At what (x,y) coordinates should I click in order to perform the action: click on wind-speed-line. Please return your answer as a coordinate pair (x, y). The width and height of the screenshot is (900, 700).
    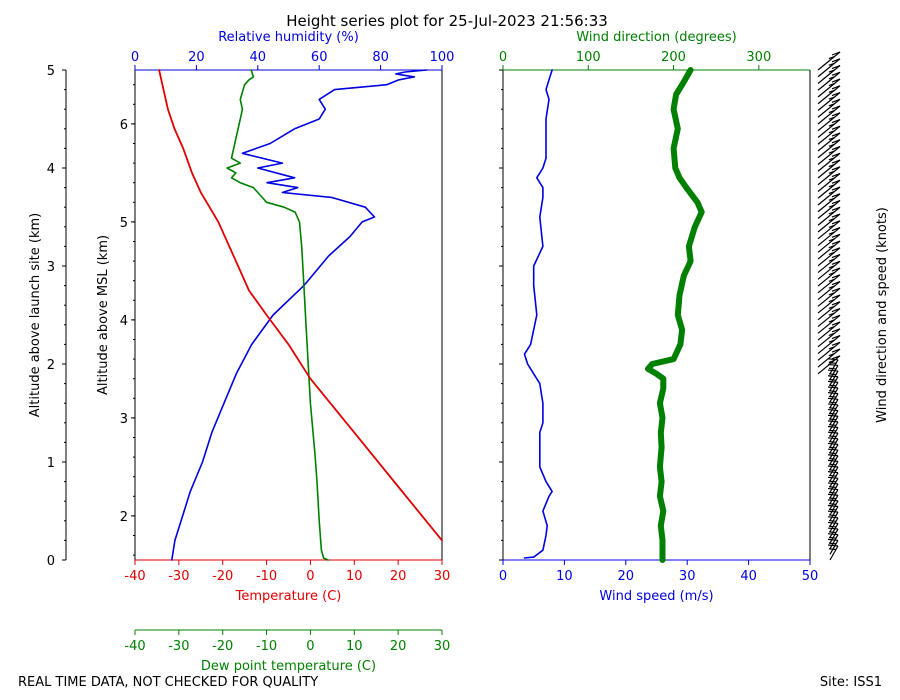
    Looking at the image, I should click on (538, 314).